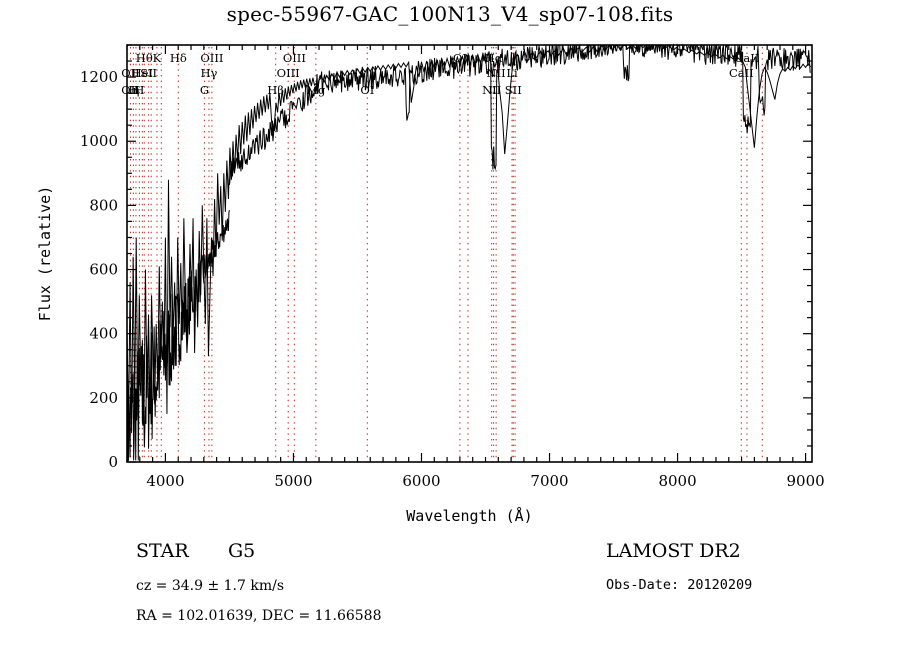 This screenshot has height=650, width=900. Describe the element at coordinates (806, 481) in the screenshot. I see `x-tick-label: 9000` at that location.